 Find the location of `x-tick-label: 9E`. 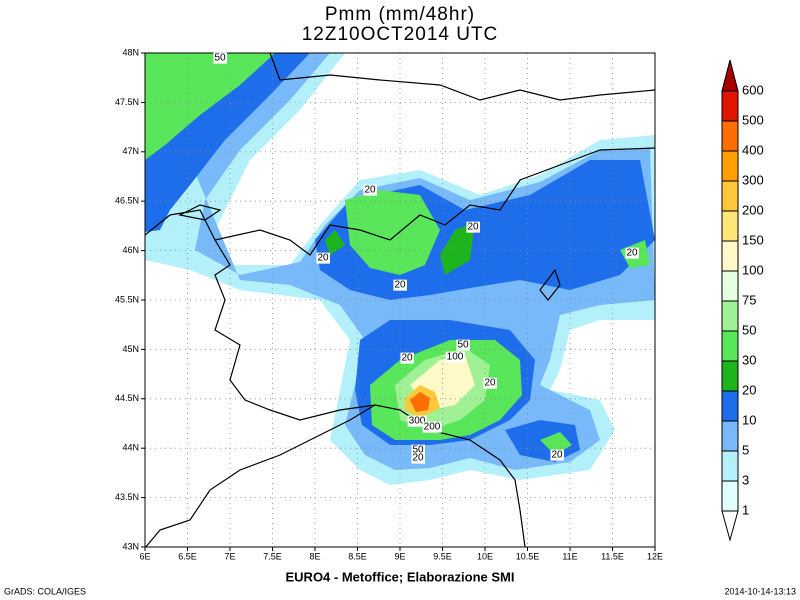

x-tick-label: 9E is located at coordinates (399, 556).